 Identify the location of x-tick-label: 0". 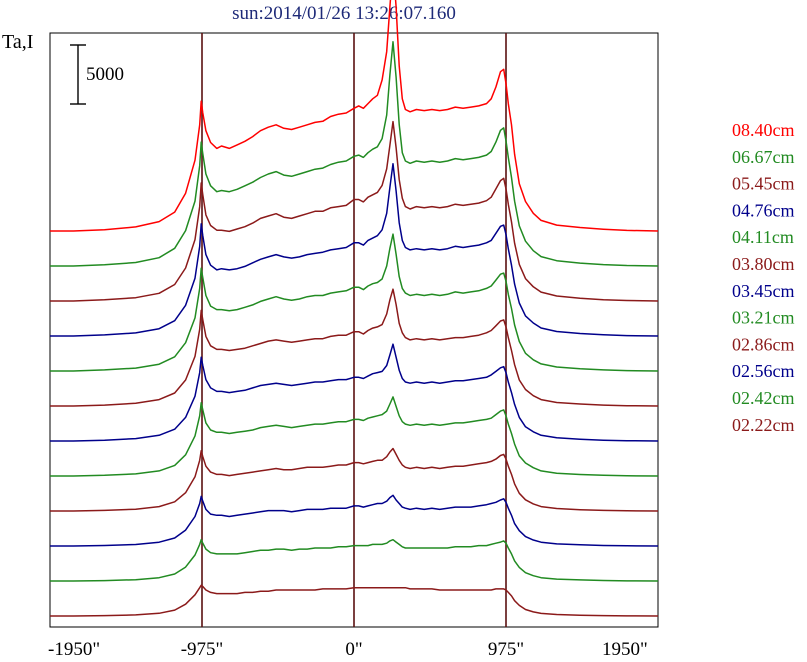
(353, 649).